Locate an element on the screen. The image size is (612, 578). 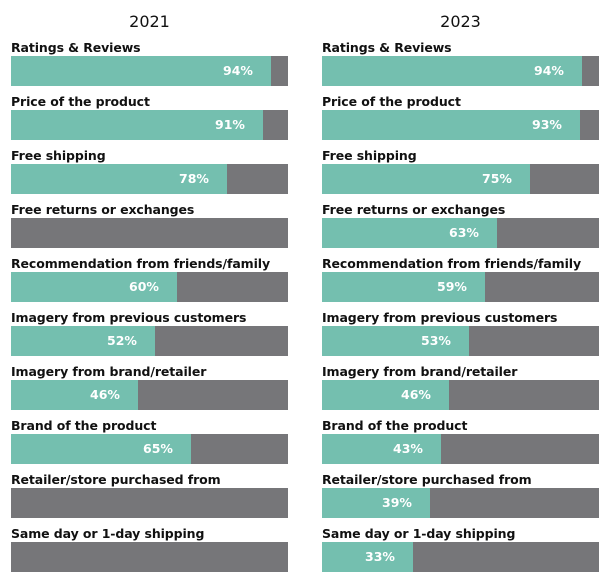
bar-track: 78% is located at coordinates (149, 179).